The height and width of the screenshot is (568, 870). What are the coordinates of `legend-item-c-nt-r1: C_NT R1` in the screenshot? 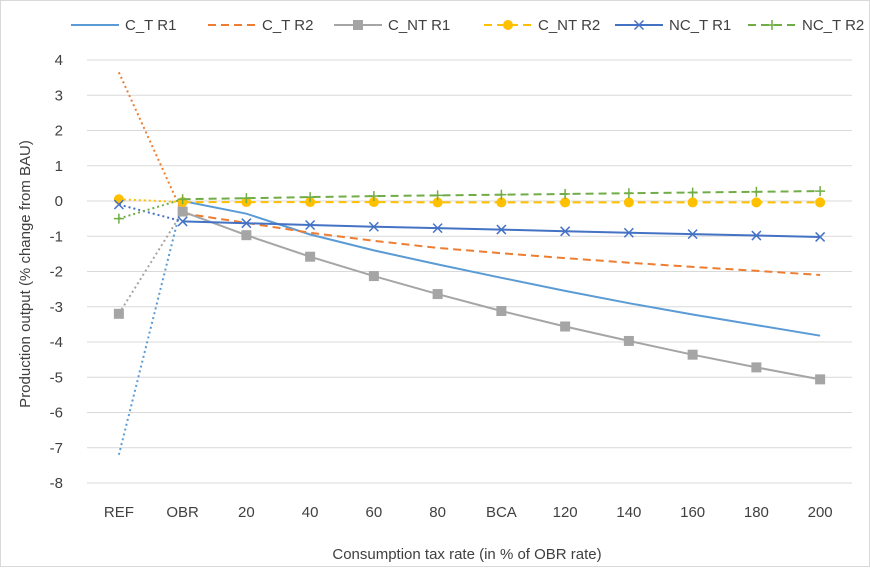 It's located at (392, 25).